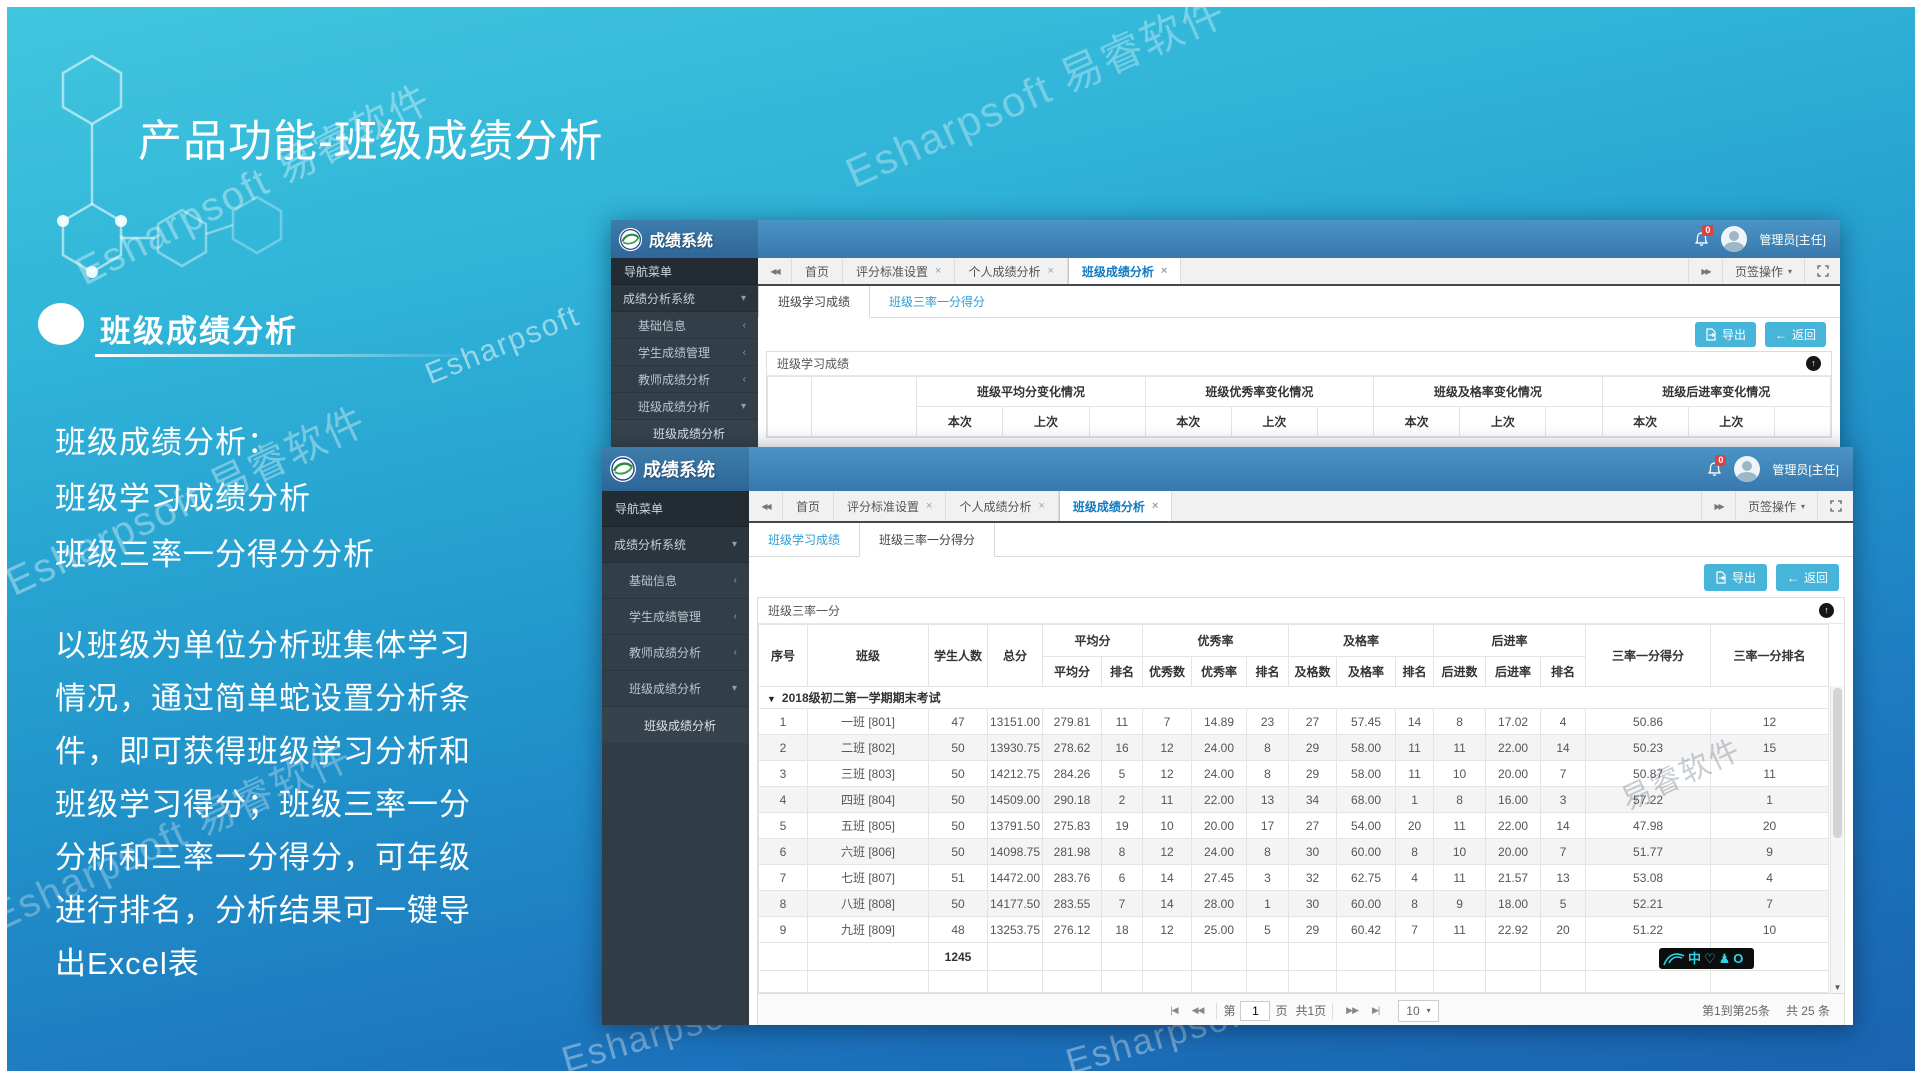 The image size is (1921, 1080). I want to click on column-header: 班级后进率变化情况, so click(1716, 391).